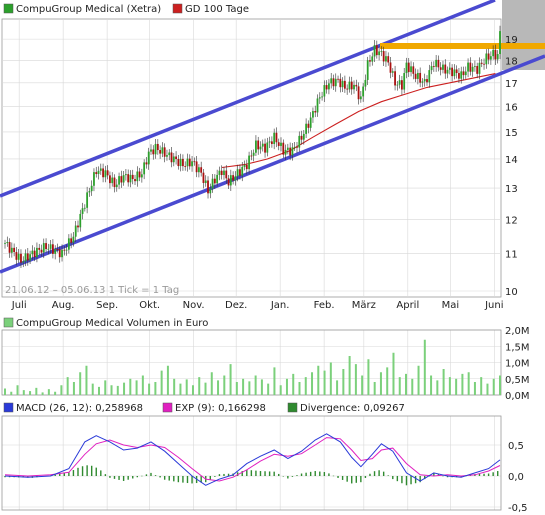 This screenshot has height=515, width=545. What do you see at coordinates (511, 160) in the screenshot?
I see `price-tick-label: 14` at bounding box center [511, 160].